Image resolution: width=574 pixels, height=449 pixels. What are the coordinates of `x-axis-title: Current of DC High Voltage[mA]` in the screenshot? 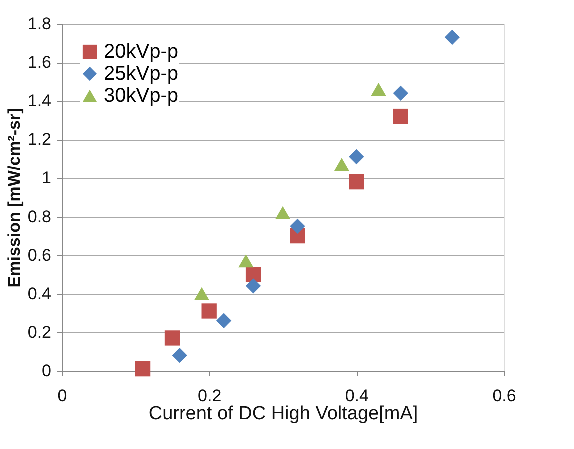 It's located at (283, 414).